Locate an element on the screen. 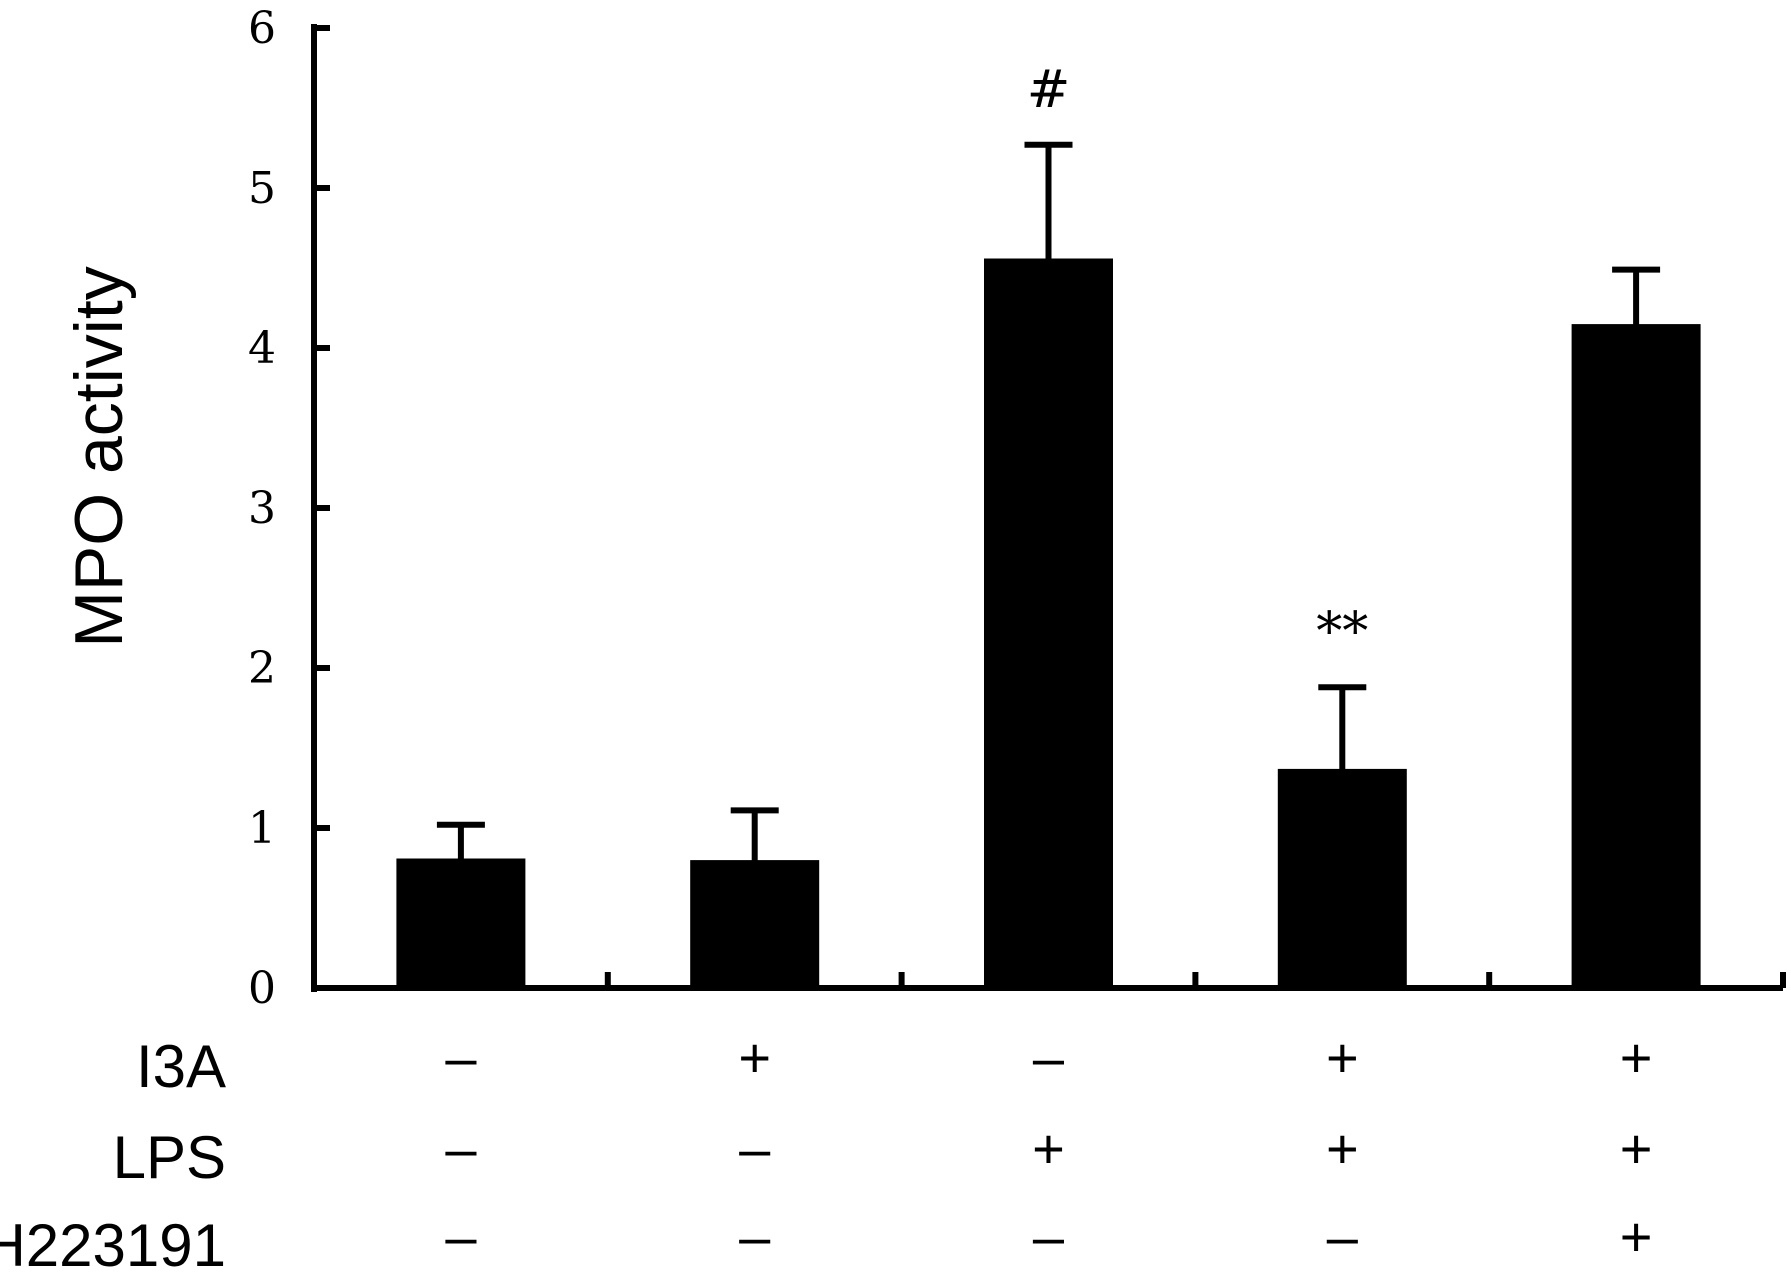 The image size is (1791, 1287). significance-marker: ** is located at coordinates (1342, 632).